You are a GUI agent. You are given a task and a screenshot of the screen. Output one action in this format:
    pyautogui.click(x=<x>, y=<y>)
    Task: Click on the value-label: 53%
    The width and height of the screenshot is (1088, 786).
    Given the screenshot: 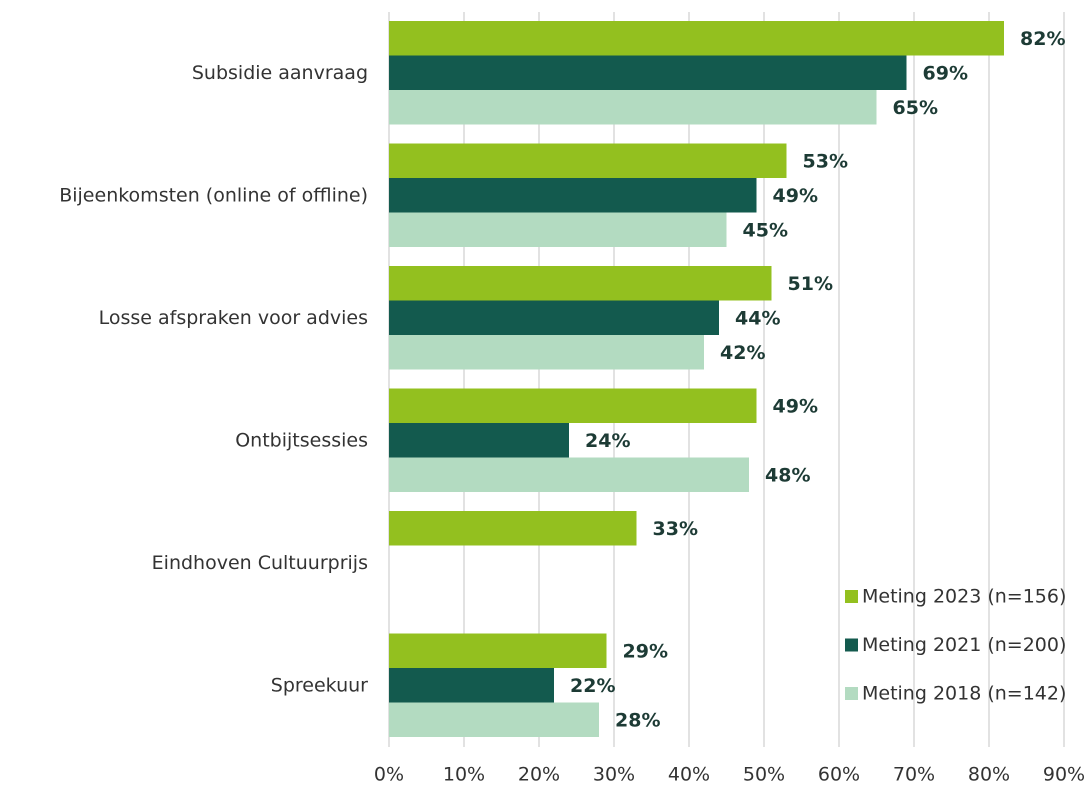 What is the action you would take?
    pyautogui.click(x=825, y=161)
    